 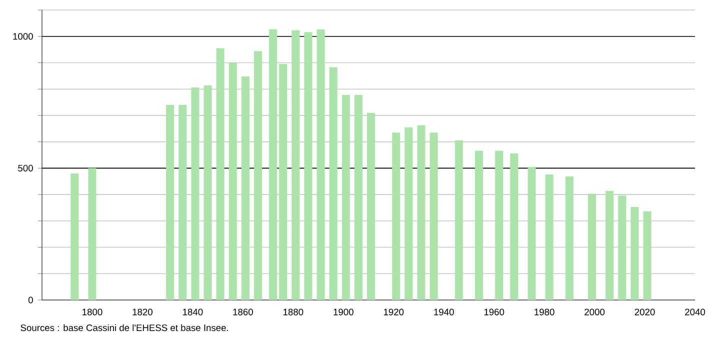 I want to click on x-tick-label: 1920, so click(x=394, y=312).